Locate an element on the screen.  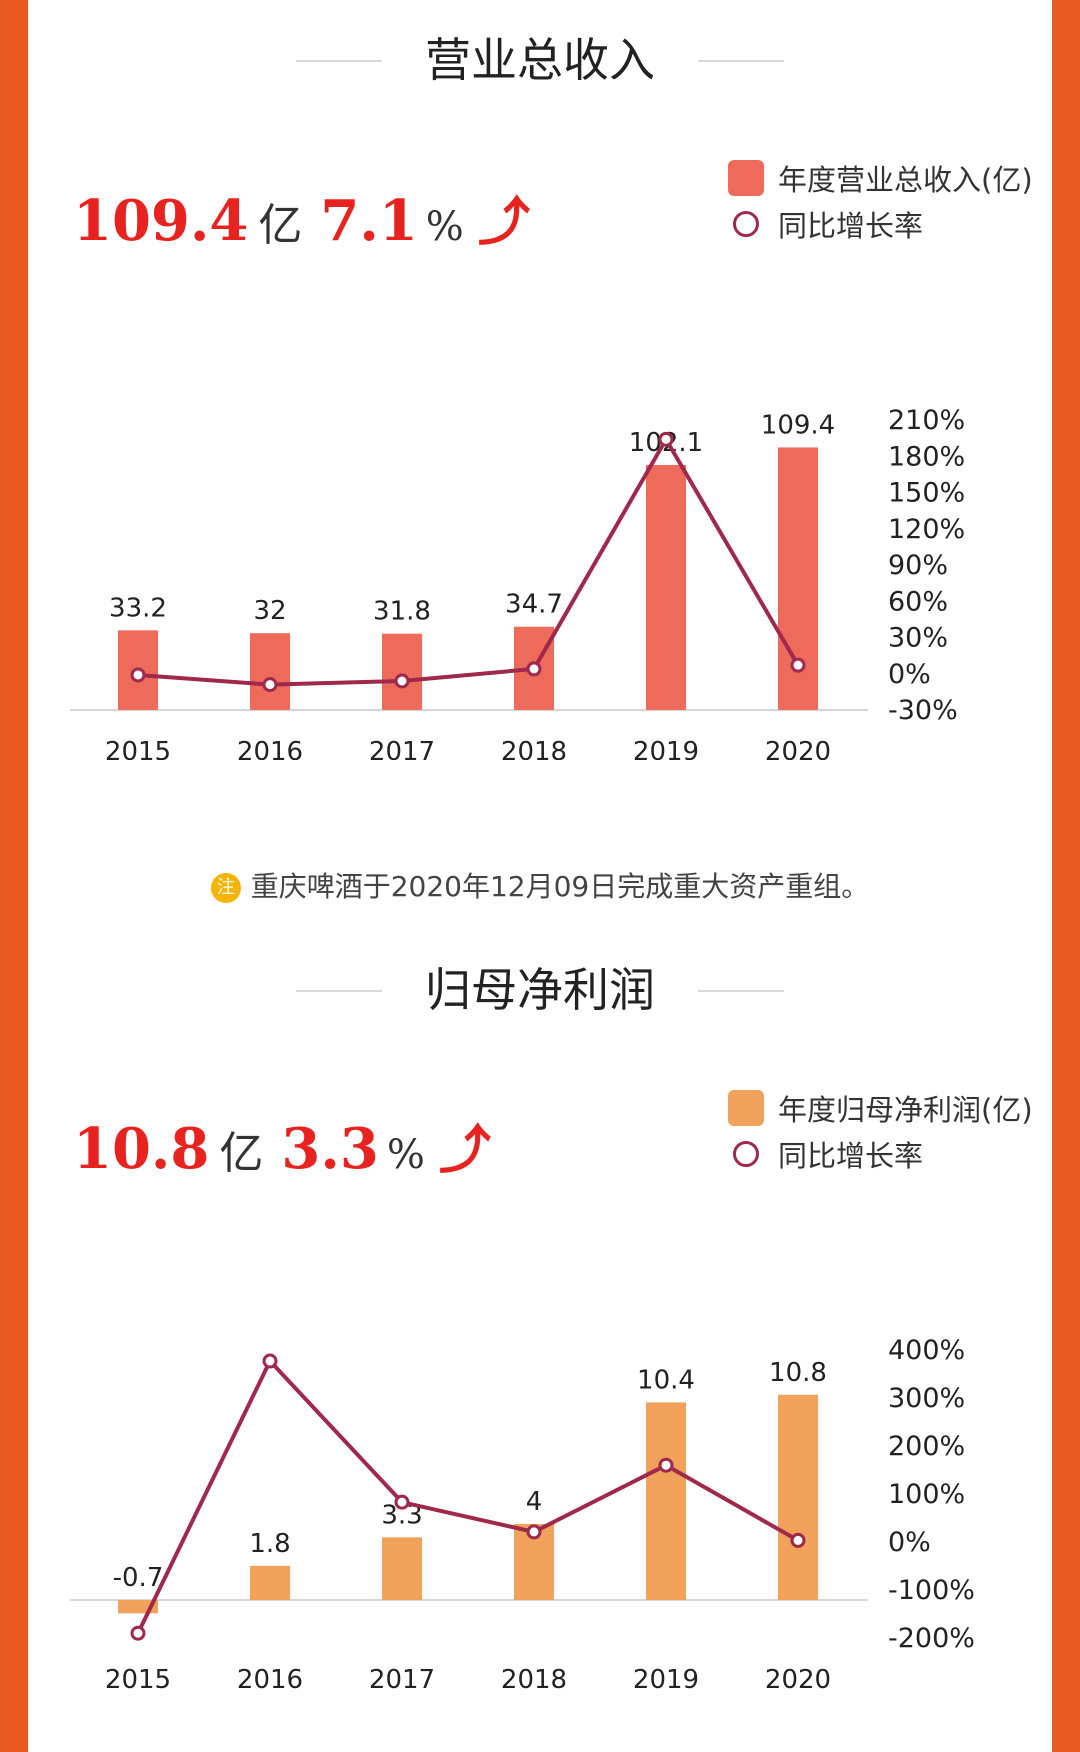
y2-tick-label: -200% is located at coordinates (931, 1638).